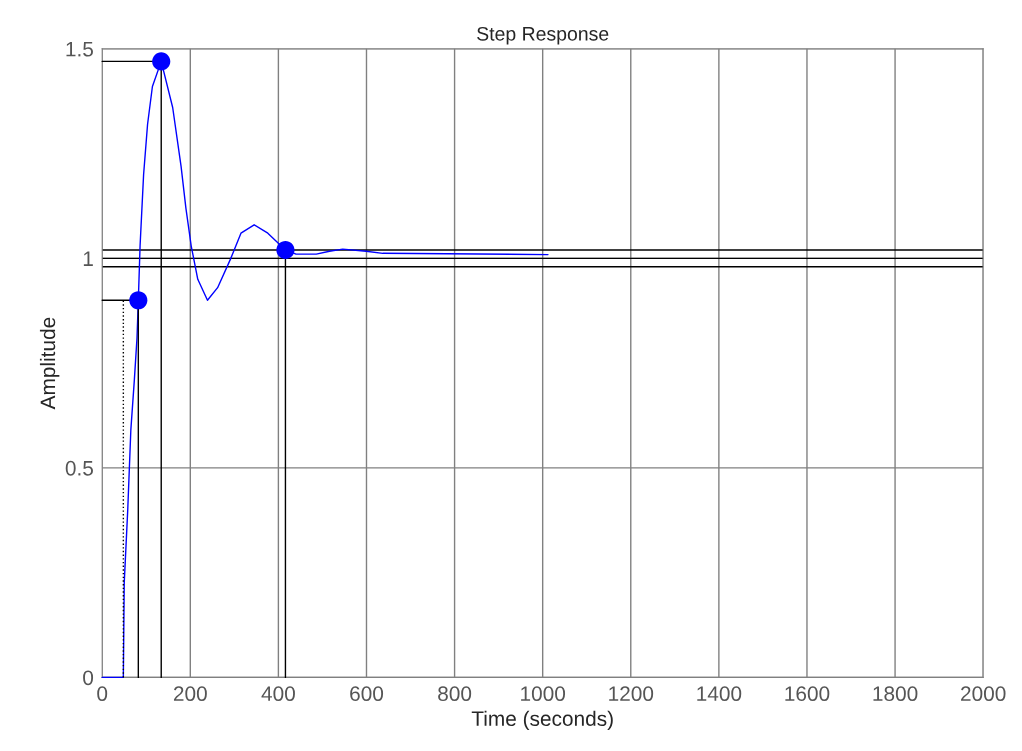  Describe the element at coordinates (543, 694) in the screenshot. I see `x-tick-label: 1000` at that location.